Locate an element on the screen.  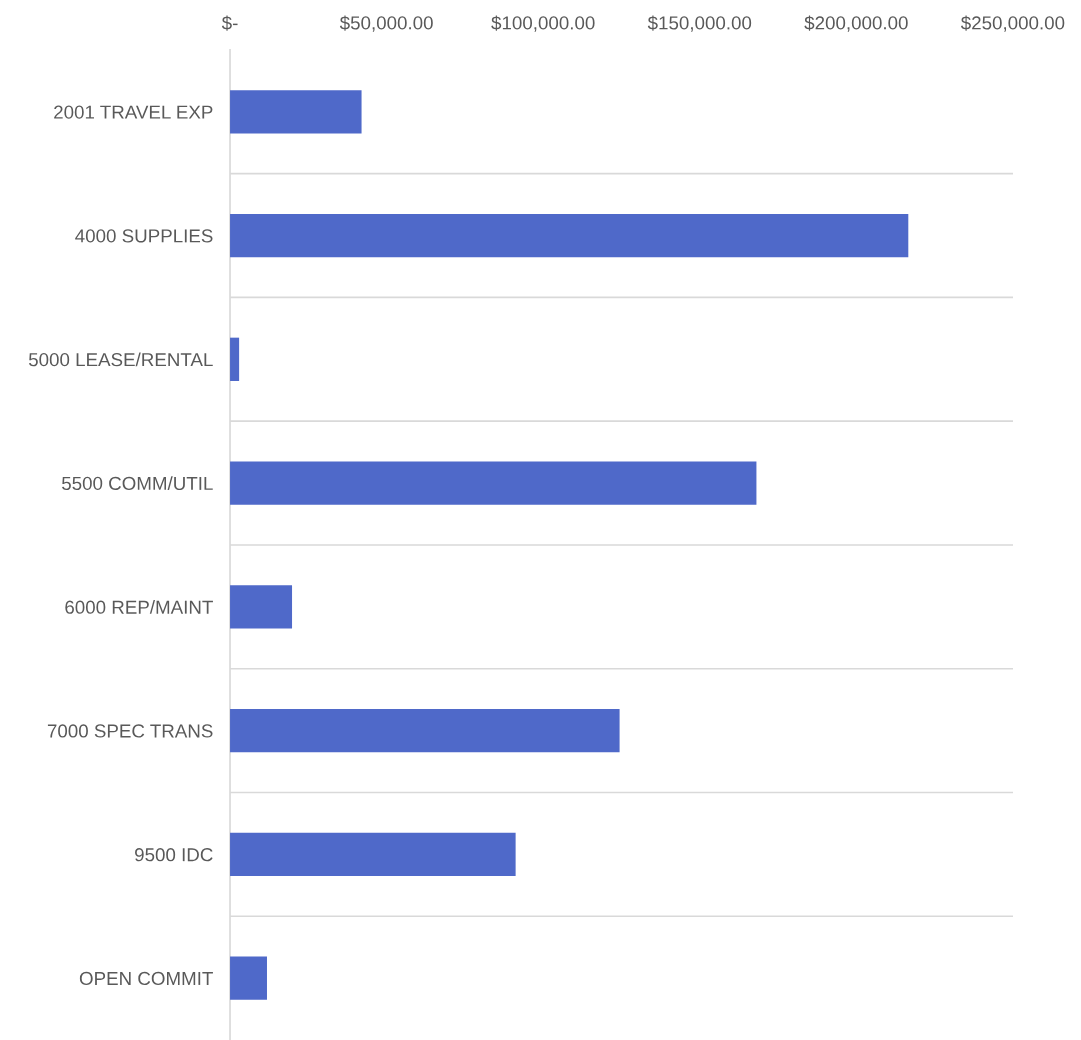
y-tick-label: 9500 IDC is located at coordinates (174, 855).